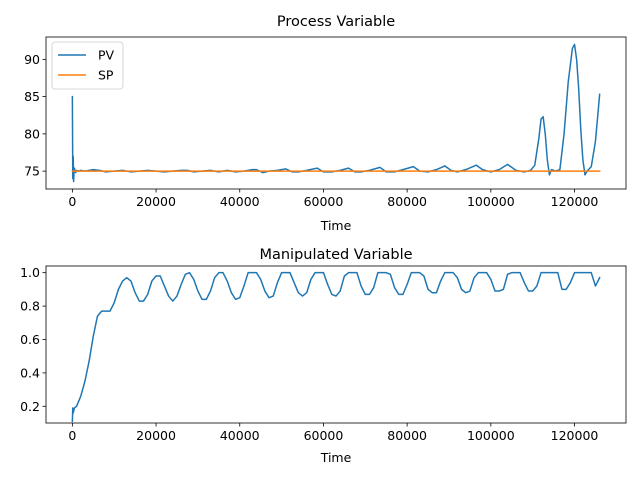  What do you see at coordinates (87, 65) in the screenshot?
I see `pv-legend: PV SP` at bounding box center [87, 65].